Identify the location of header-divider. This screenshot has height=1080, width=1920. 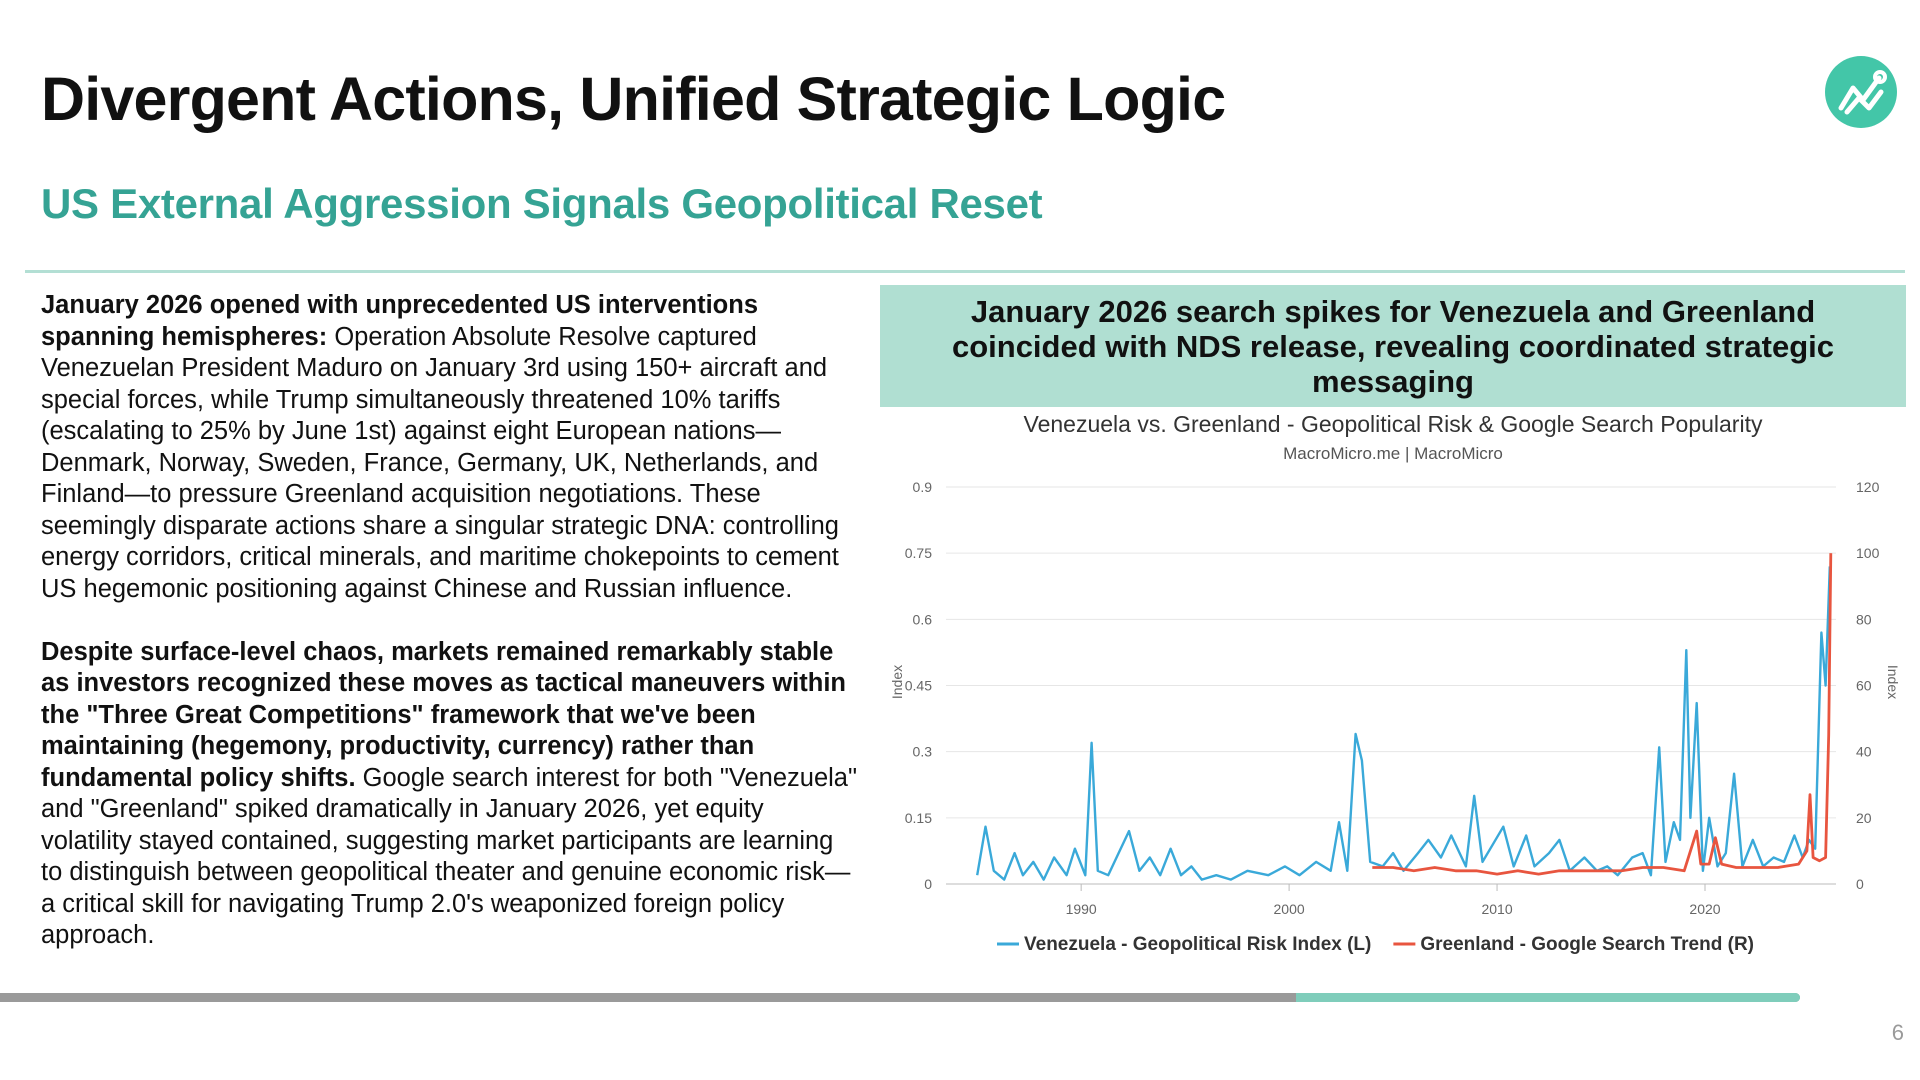
(965, 271).